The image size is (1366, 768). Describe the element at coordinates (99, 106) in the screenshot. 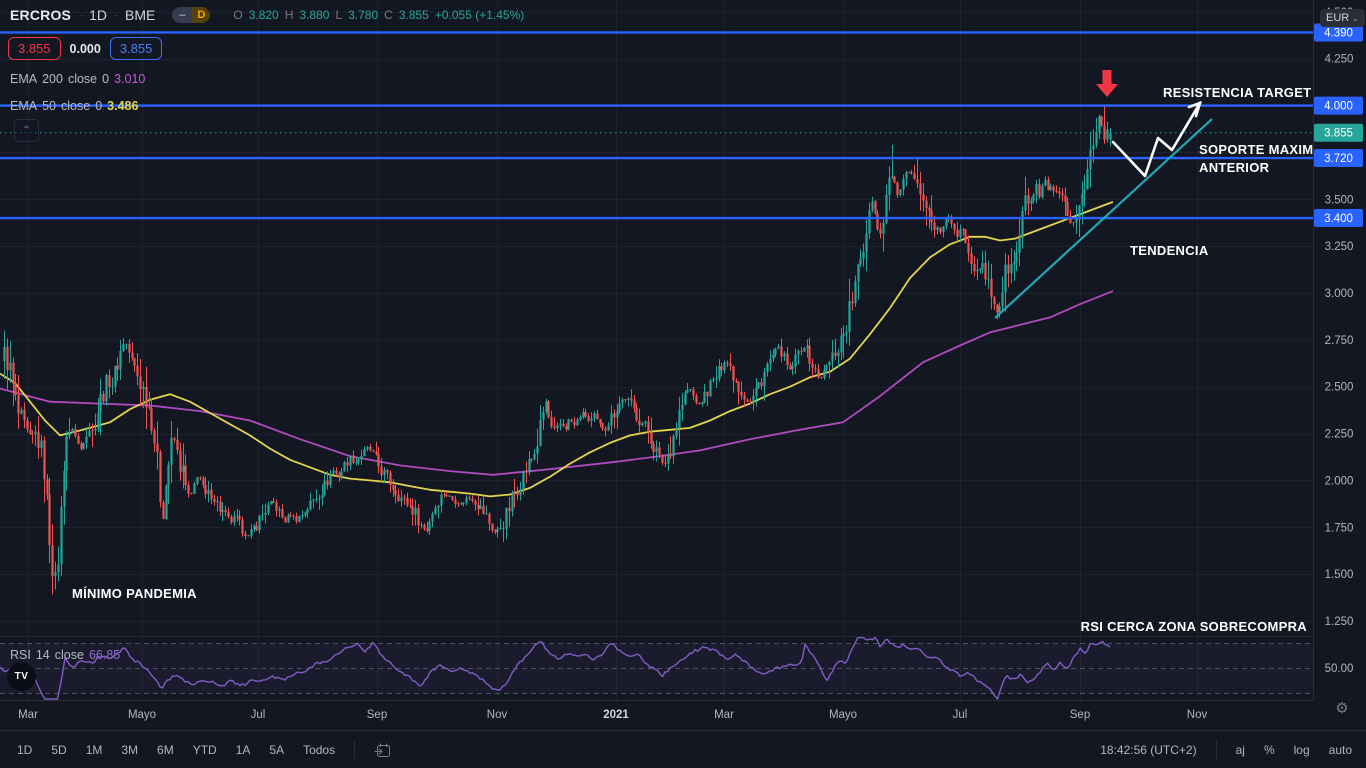

I see `ema50-offset: 0` at that location.